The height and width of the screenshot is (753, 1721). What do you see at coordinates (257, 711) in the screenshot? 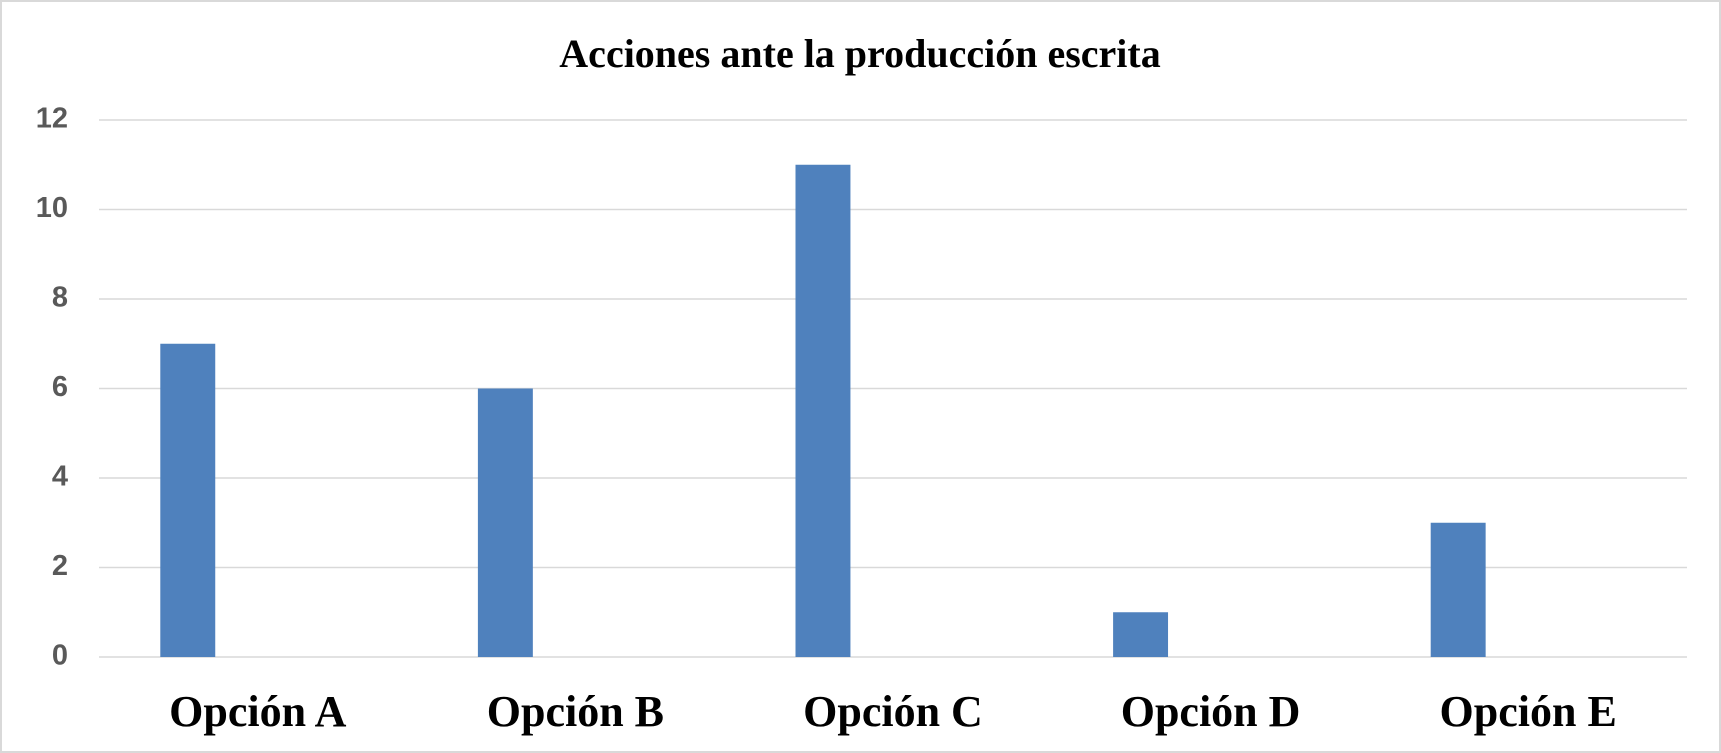
I see `x-tick-label: Opción A` at bounding box center [257, 711].